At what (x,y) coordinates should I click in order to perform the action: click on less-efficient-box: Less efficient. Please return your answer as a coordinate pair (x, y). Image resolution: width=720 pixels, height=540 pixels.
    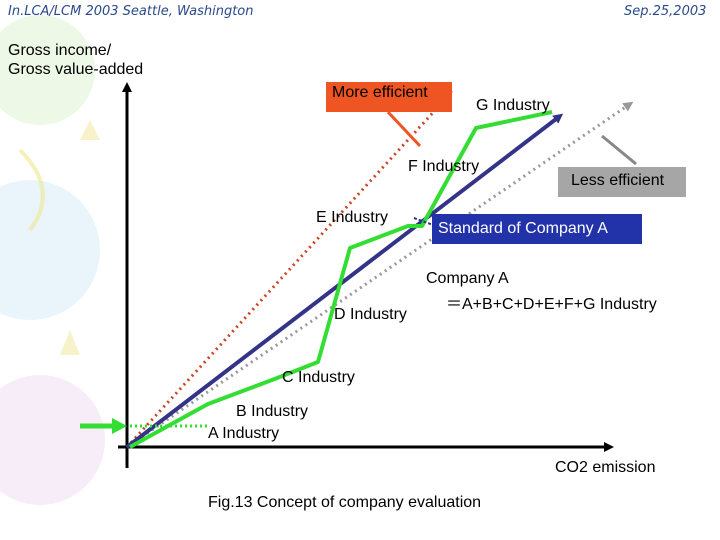
    Looking at the image, I should click on (622, 182).